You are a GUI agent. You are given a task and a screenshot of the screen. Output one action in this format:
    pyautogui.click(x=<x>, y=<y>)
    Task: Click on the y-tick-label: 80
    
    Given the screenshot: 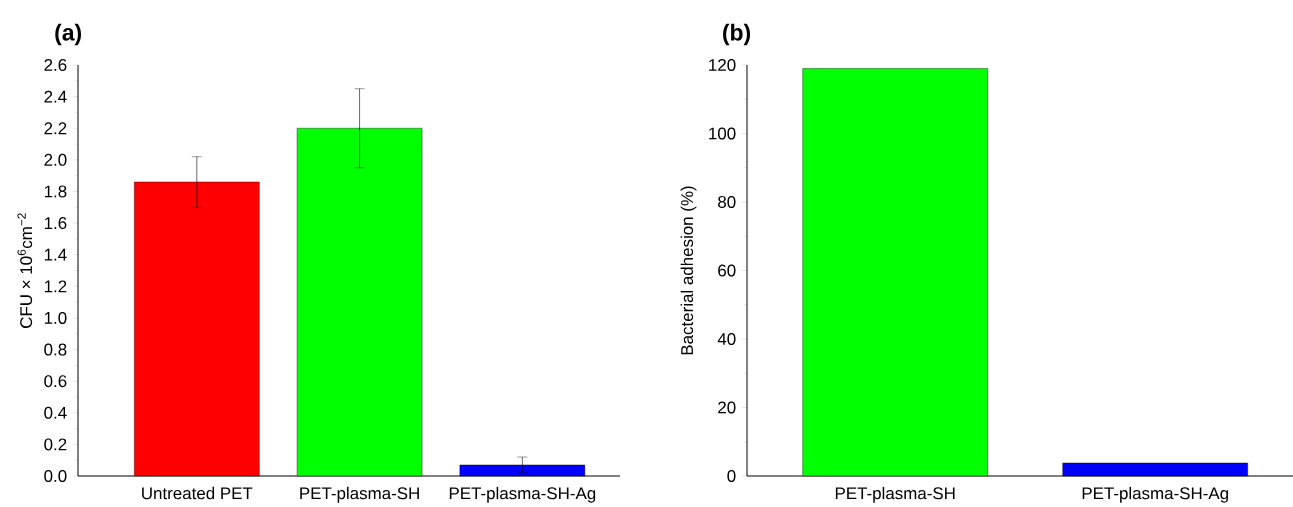 What is the action you would take?
    pyautogui.click(x=727, y=202)
    